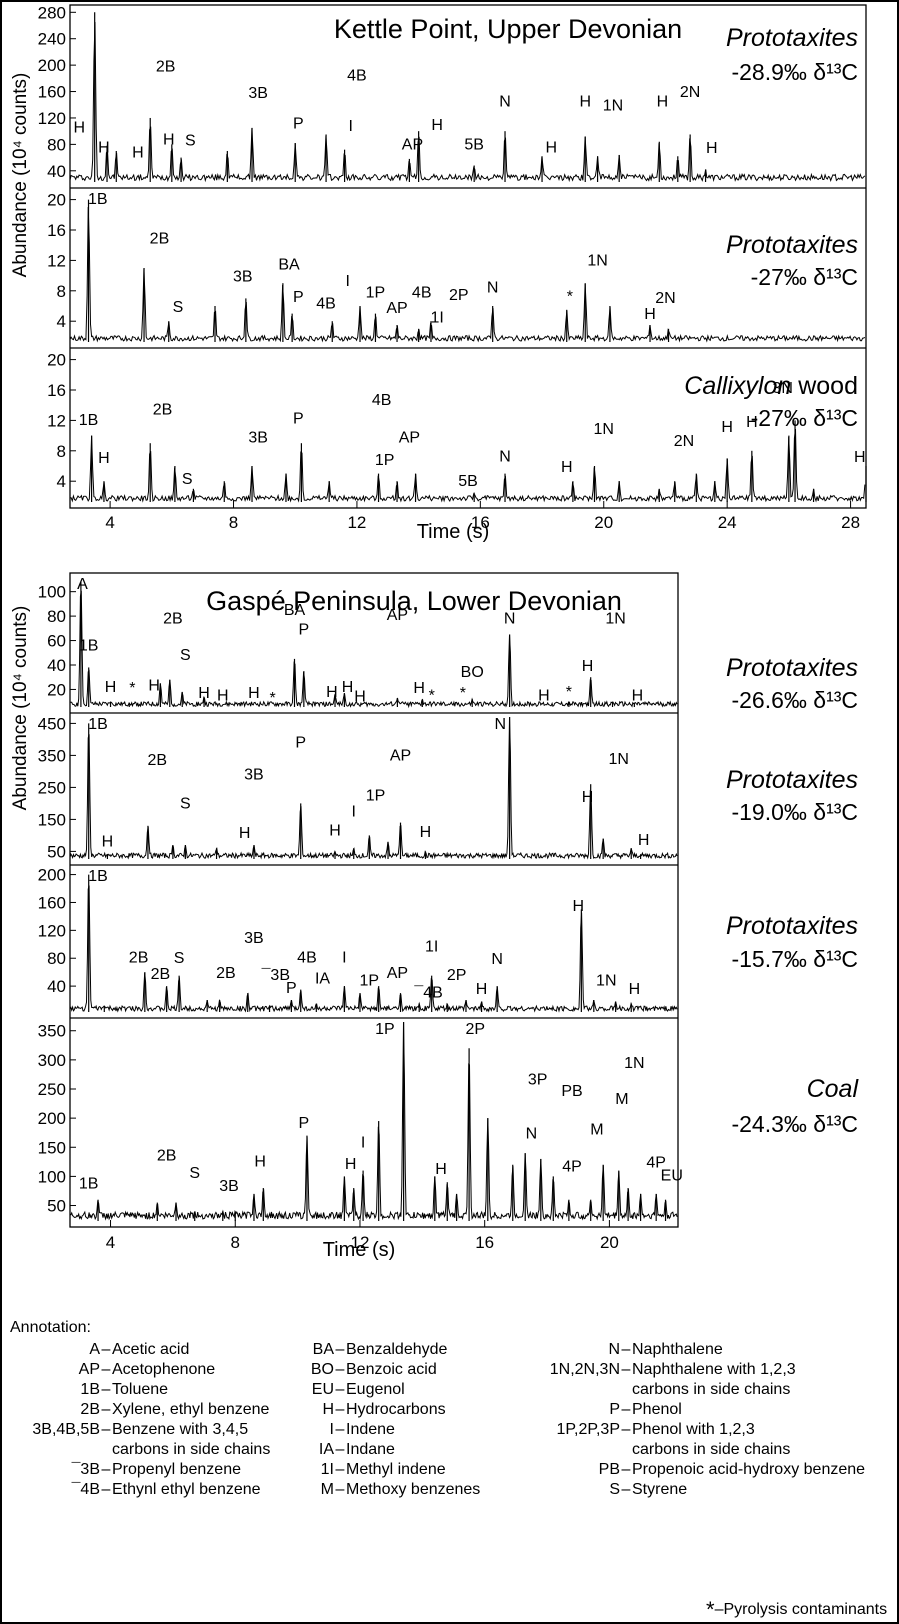  What do you see at coordinates (657, 1409) in the screenshot?
I see `annotation-label: Phenol` at bounding box center [657, 1409].